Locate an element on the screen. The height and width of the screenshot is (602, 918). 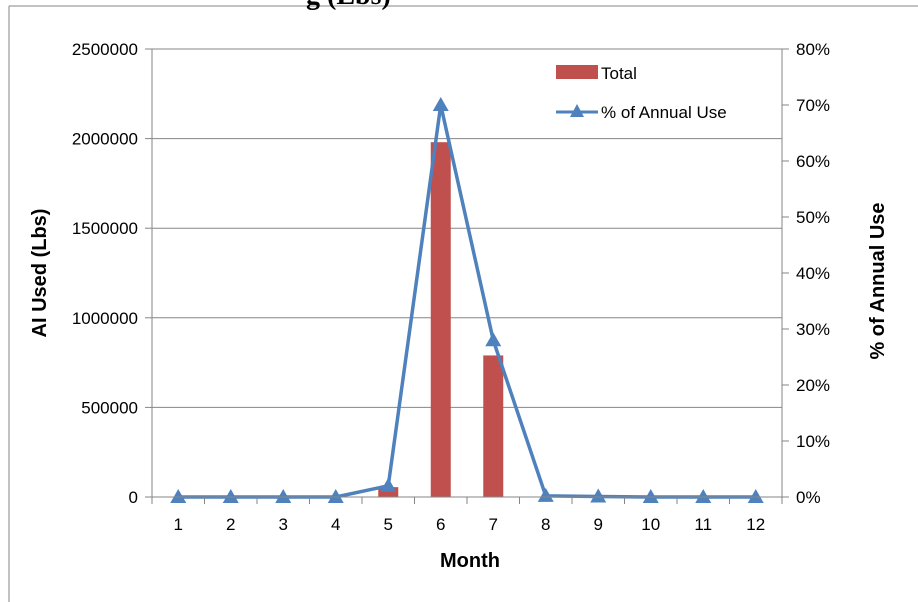
right-tick-label: 70% is located at coordinates (813, 105).